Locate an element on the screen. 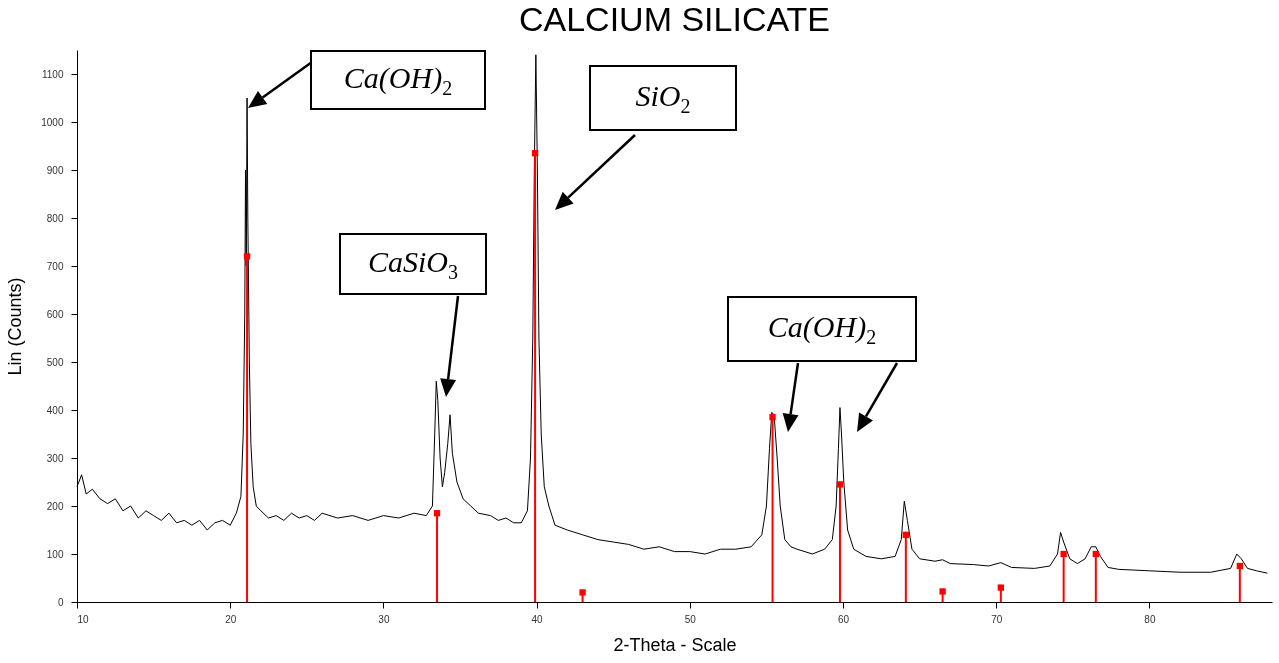  y-tick-label: 200 is located at coordinates (55, 506).